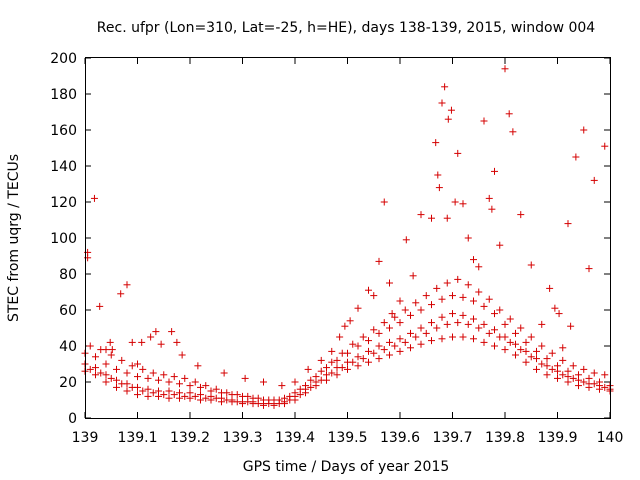 This screenshot has height=480, width=640. I want to click on x-tick-label: 140, so click(610, 438).